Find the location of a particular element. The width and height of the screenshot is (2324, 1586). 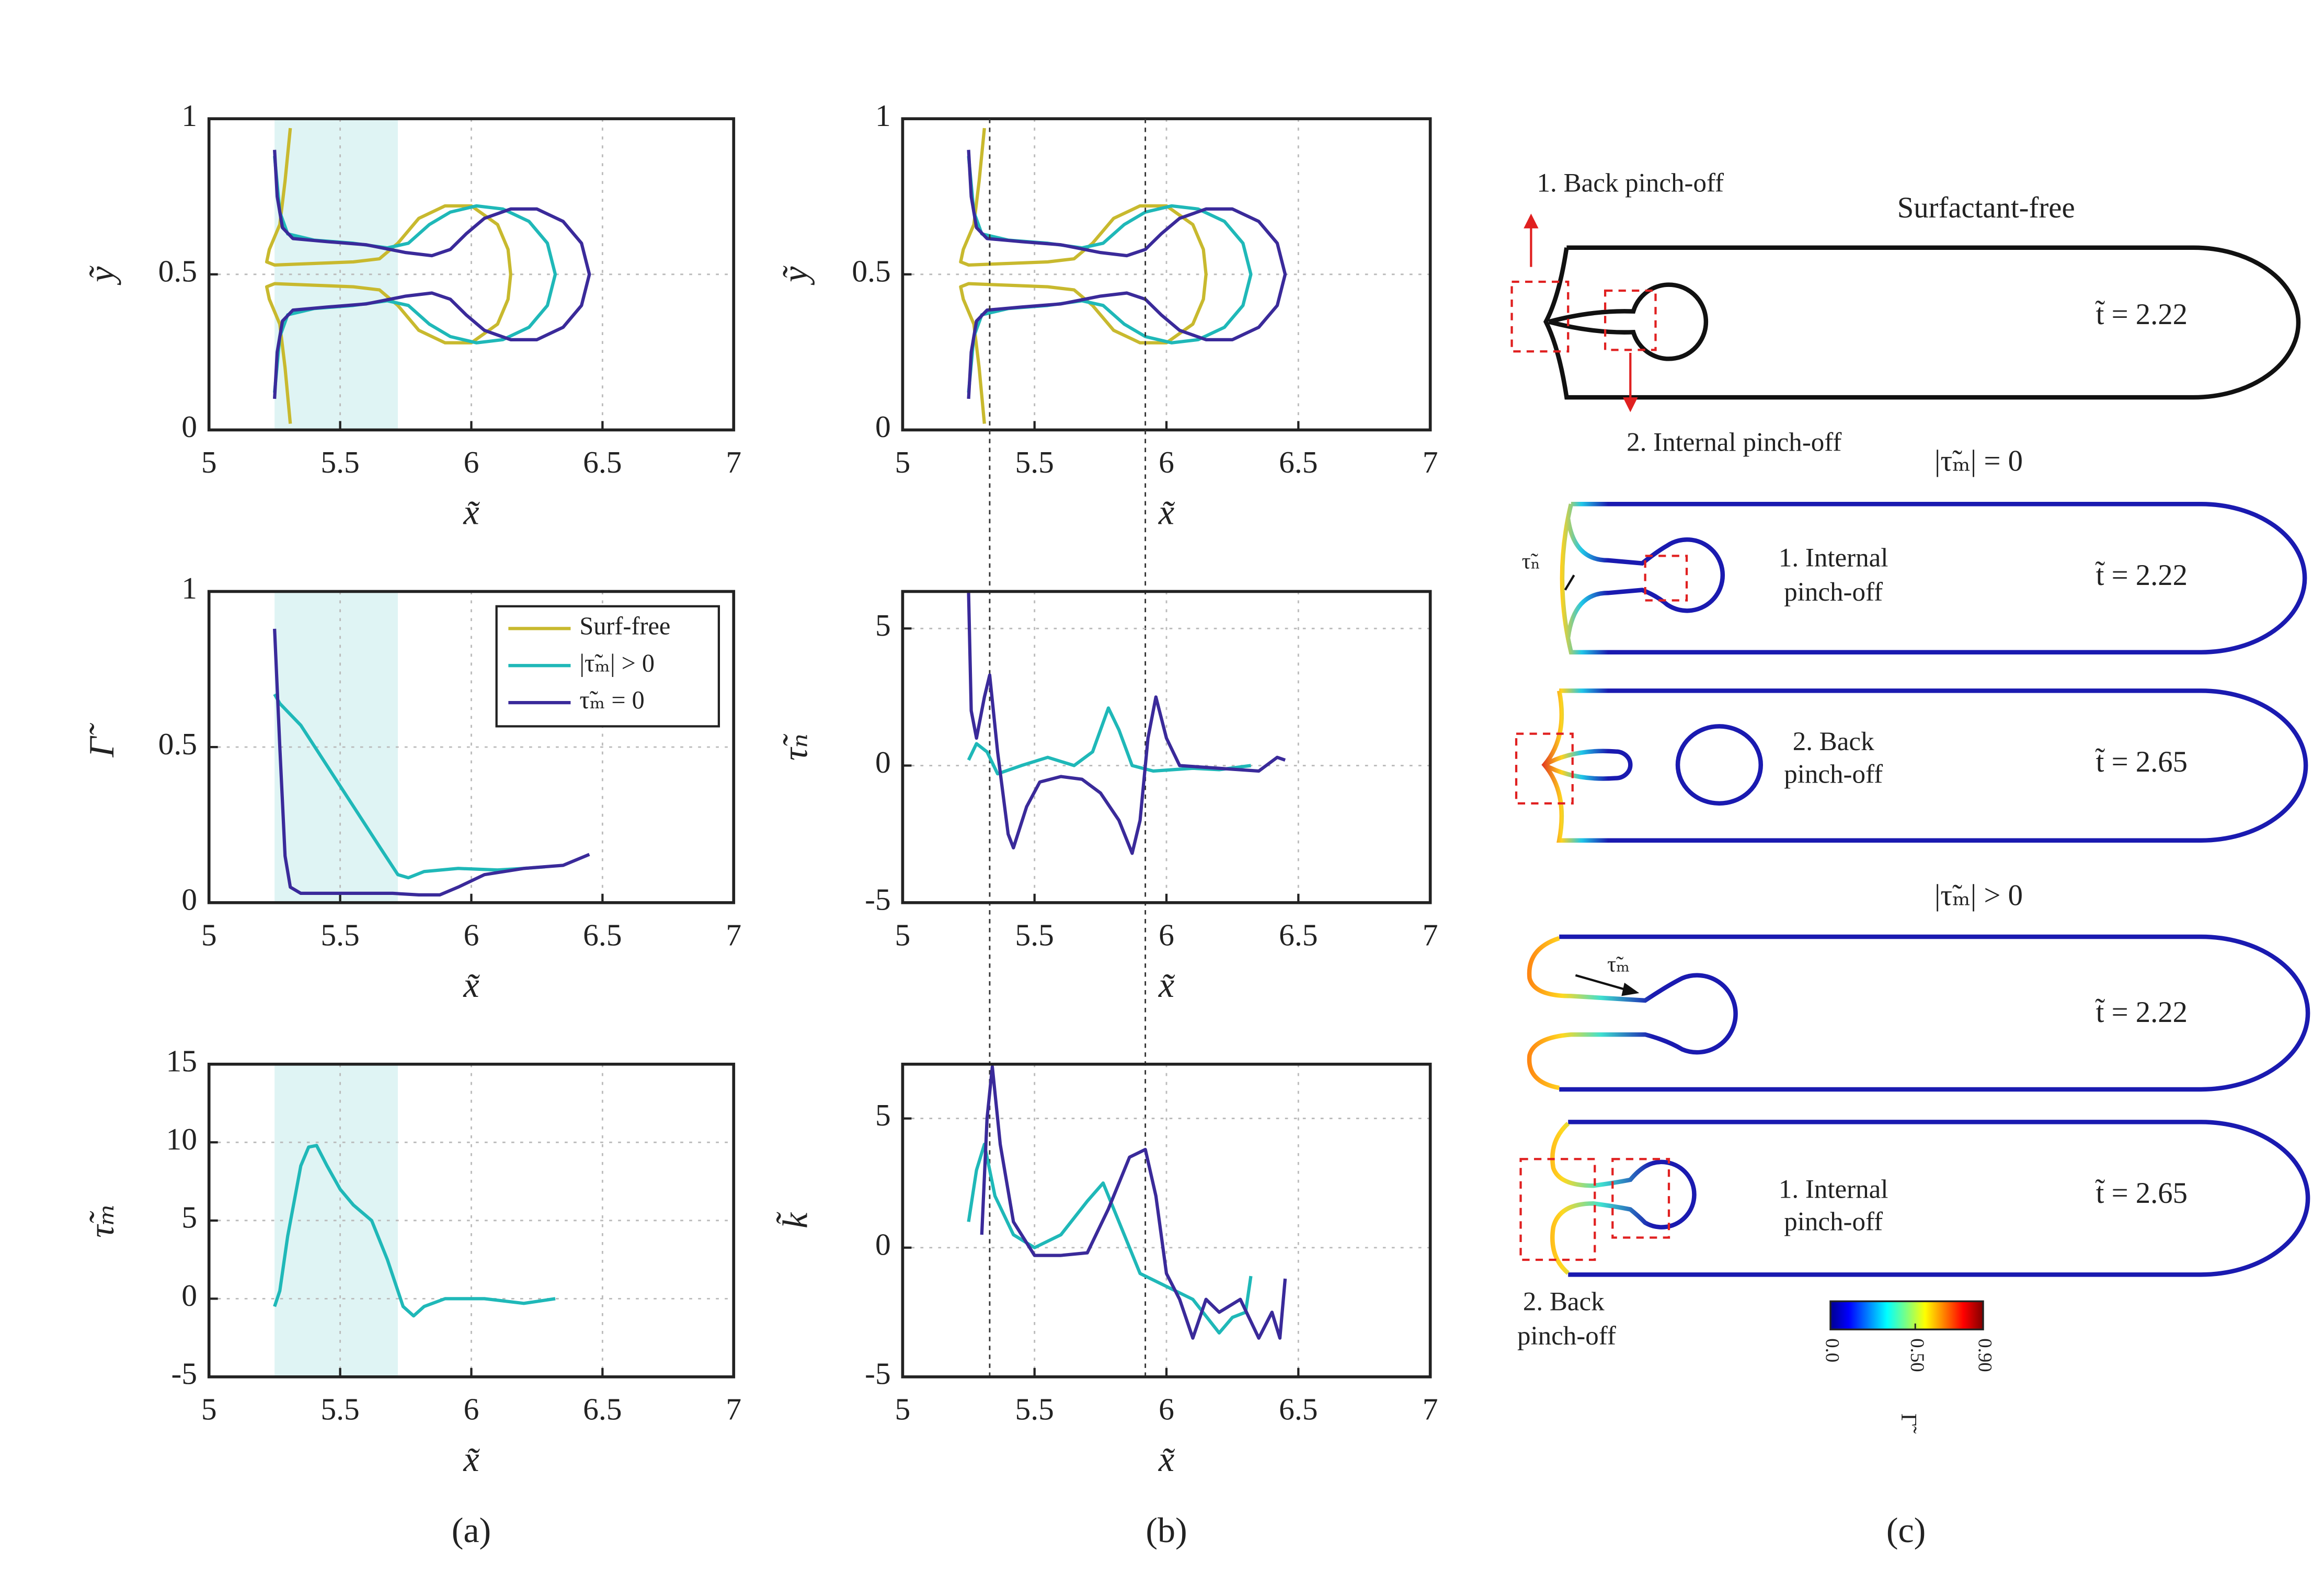

y-tick-label: 10 is located at coordinates (182, 1139).